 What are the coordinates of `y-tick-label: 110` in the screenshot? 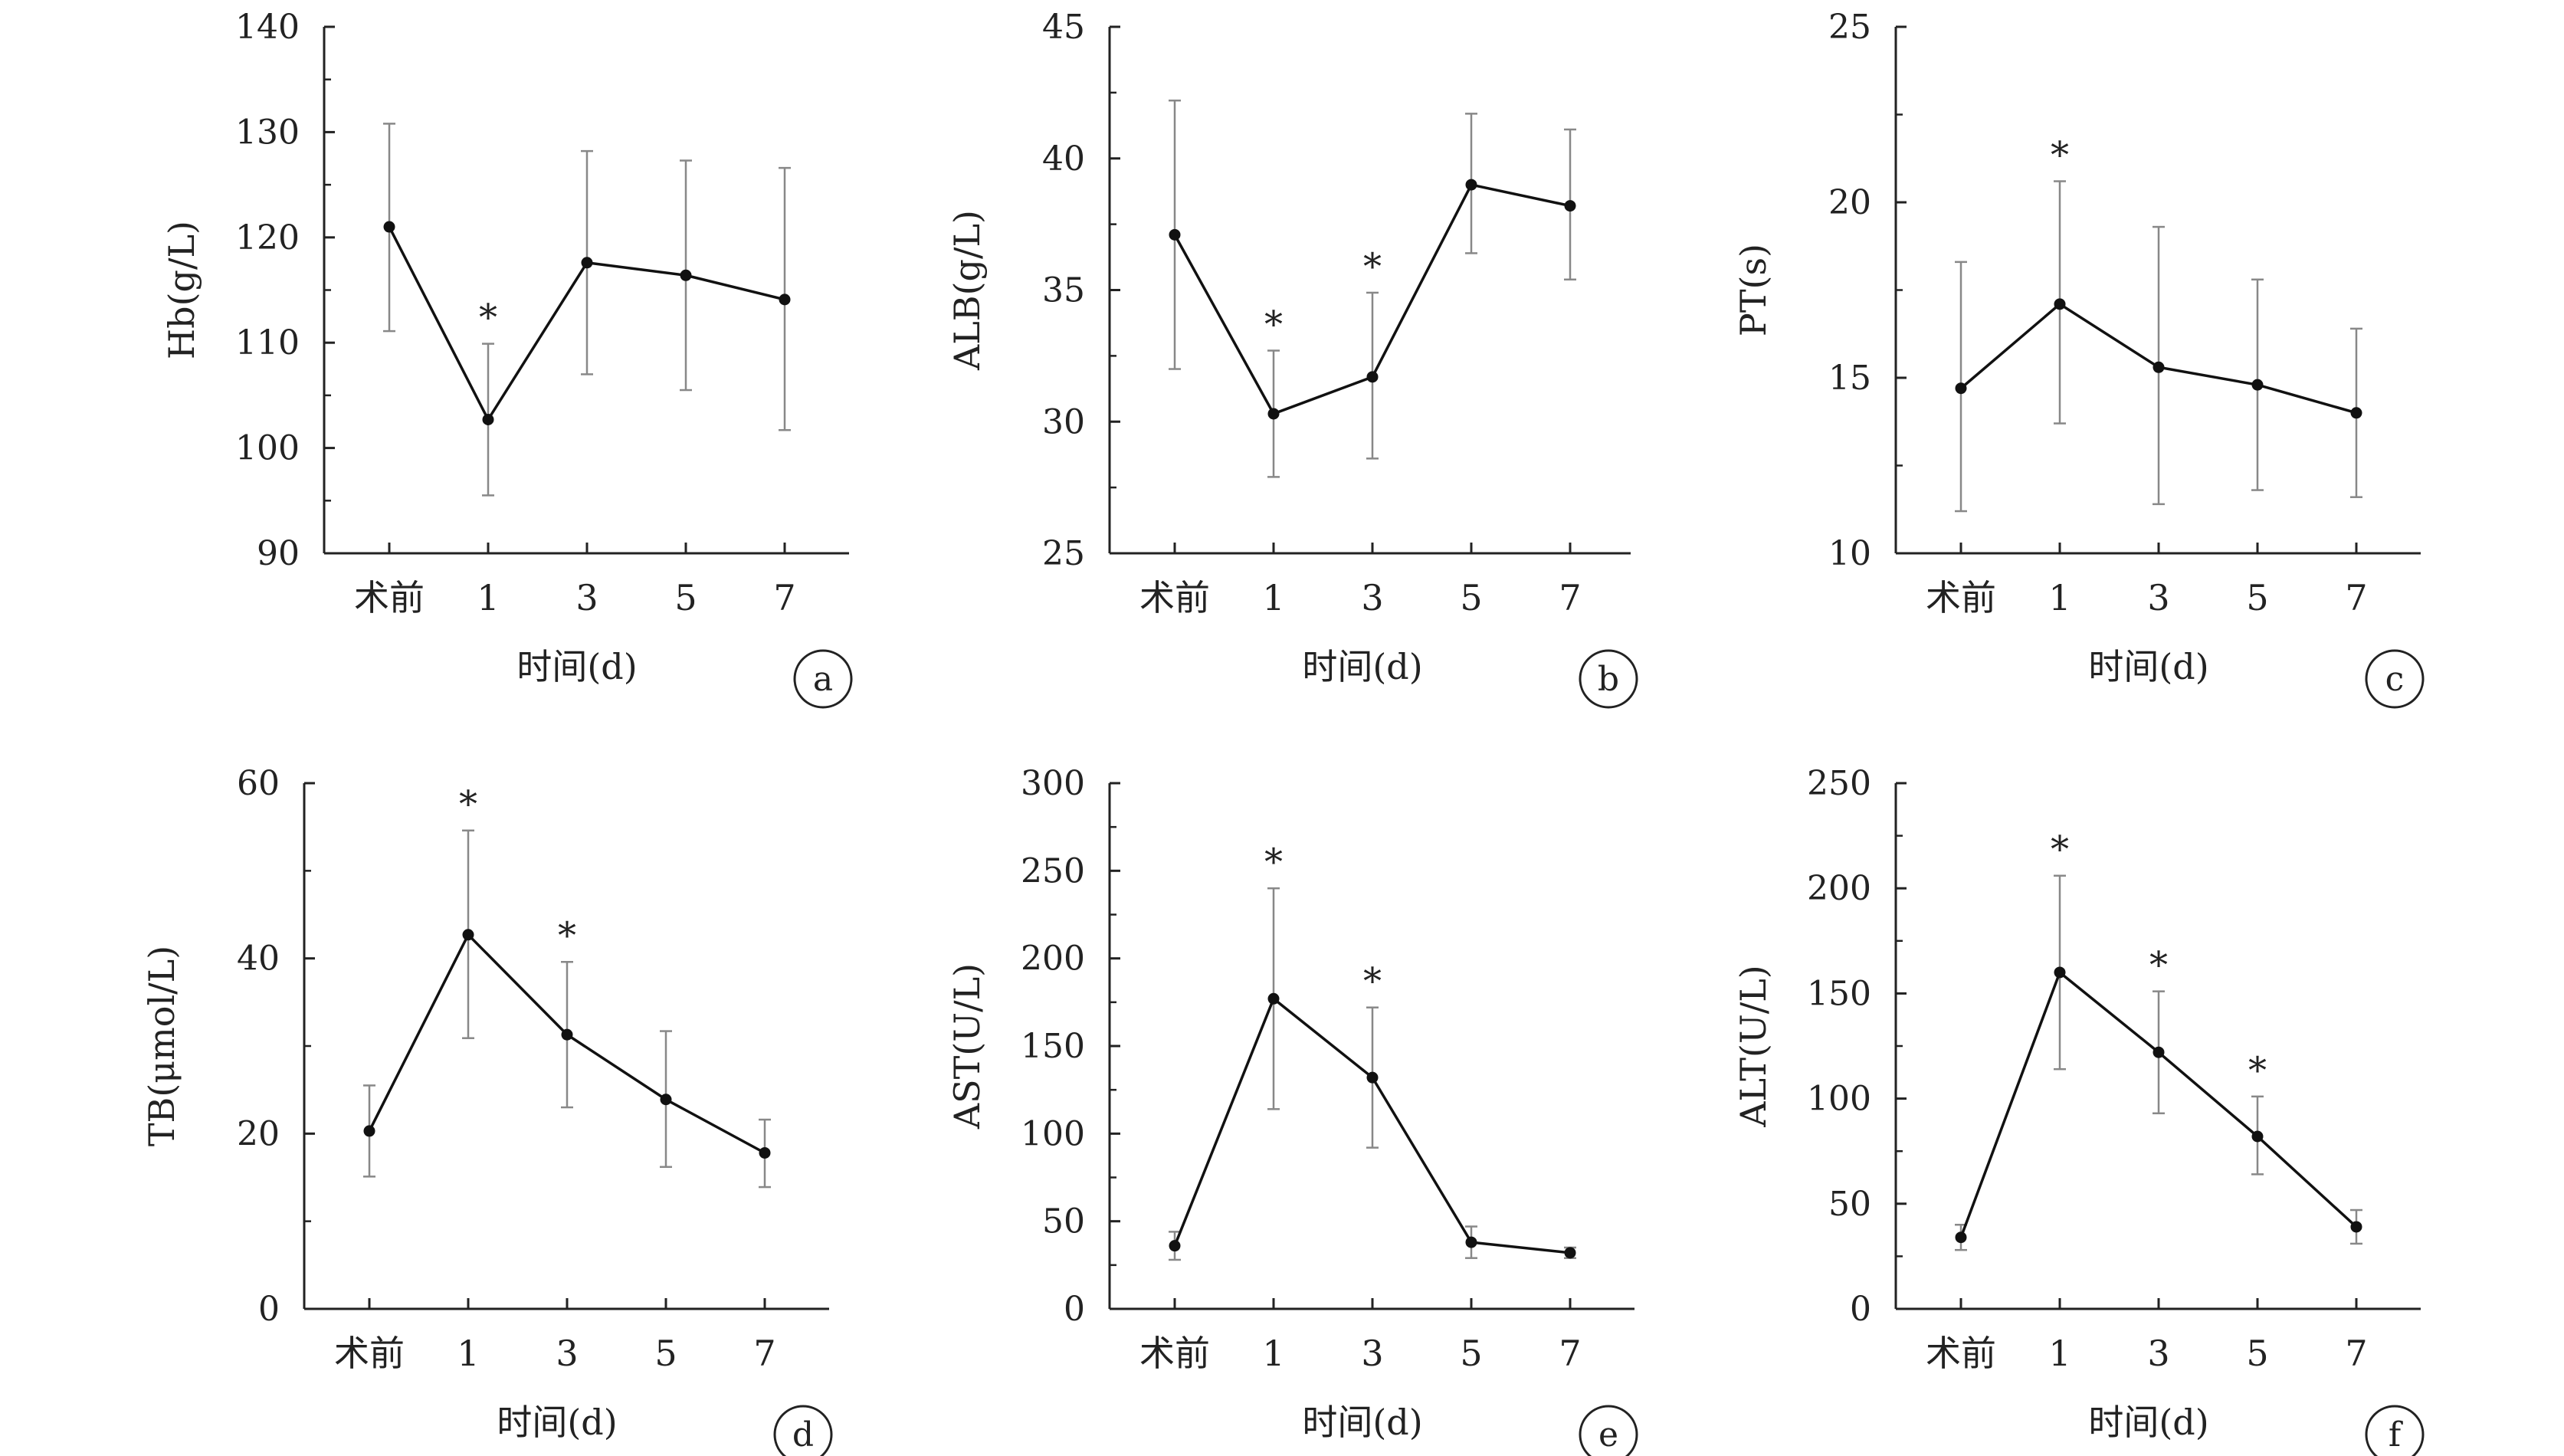 It's located at (267, 342).